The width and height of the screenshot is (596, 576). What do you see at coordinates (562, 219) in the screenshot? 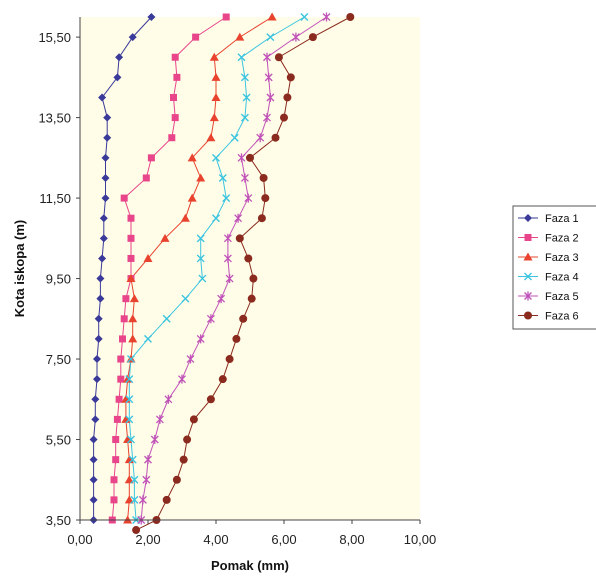
I see `legend-label: Faza 1` at bounding box center [562, 219].